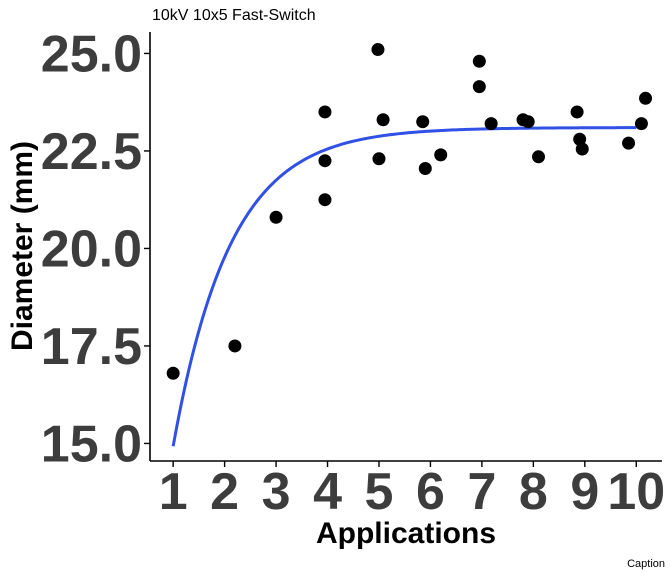 The height and width of the screenshot is (576, 672). I want to click on x-tick-label: 1, so click(173, 492).